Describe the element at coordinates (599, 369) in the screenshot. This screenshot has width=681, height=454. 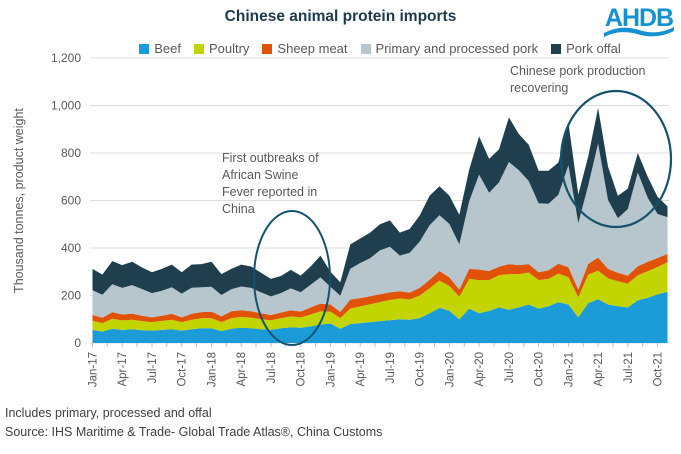
I see `svg-text: Apr-21` at that location.